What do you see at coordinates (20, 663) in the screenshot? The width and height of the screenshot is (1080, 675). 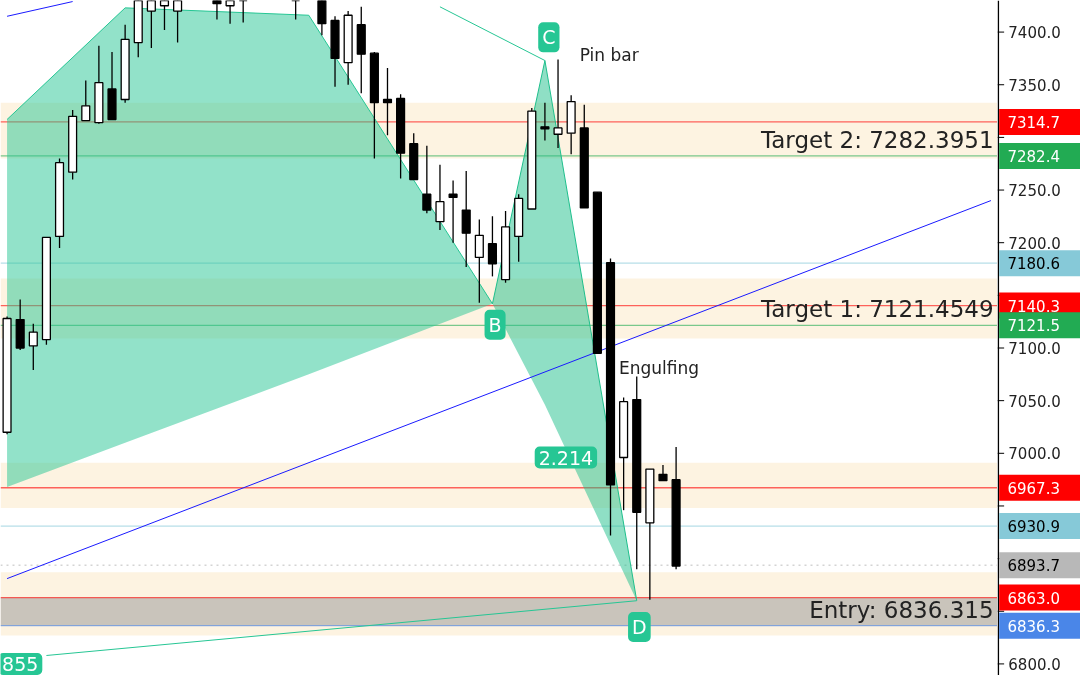 I see `annotation: 855` at bounding box center [20, 663].